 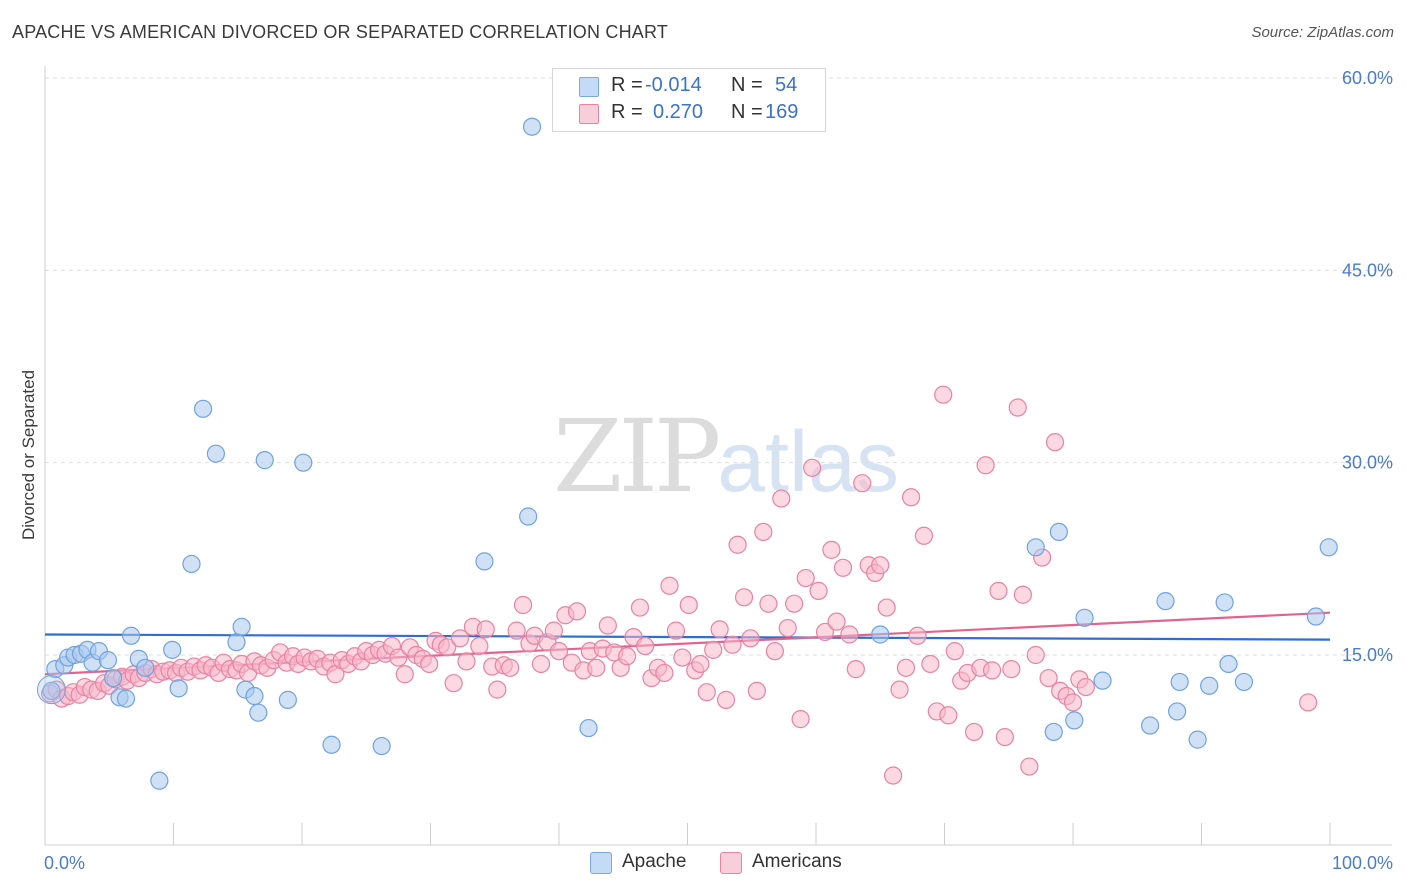 I want to click on trend-line-apache, so click(x=687, y=637).